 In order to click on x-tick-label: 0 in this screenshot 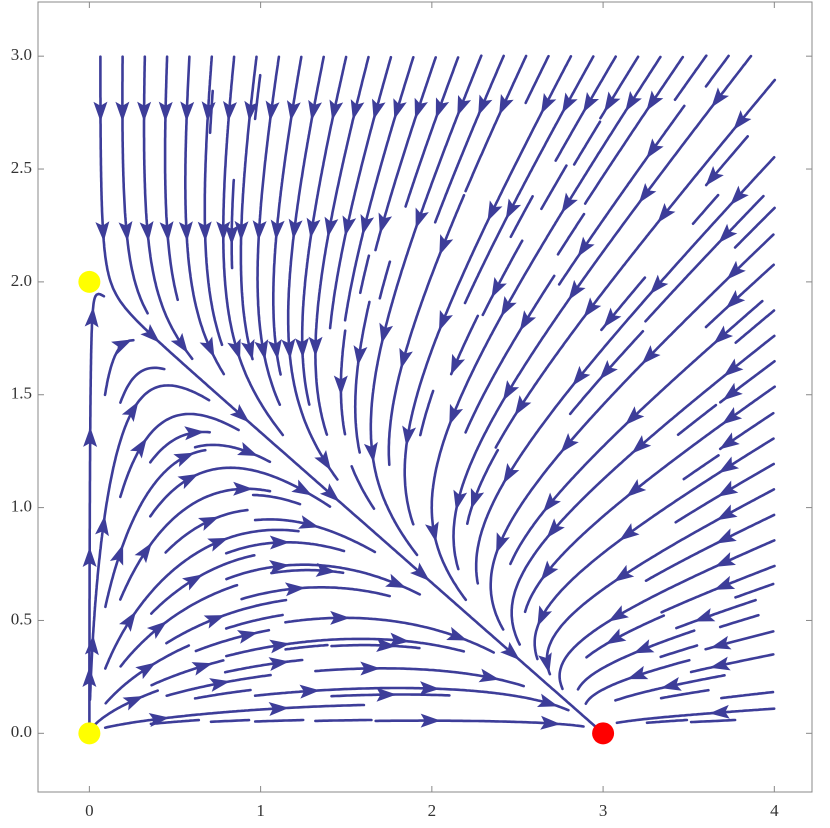, I will do `click(89, 810)`.